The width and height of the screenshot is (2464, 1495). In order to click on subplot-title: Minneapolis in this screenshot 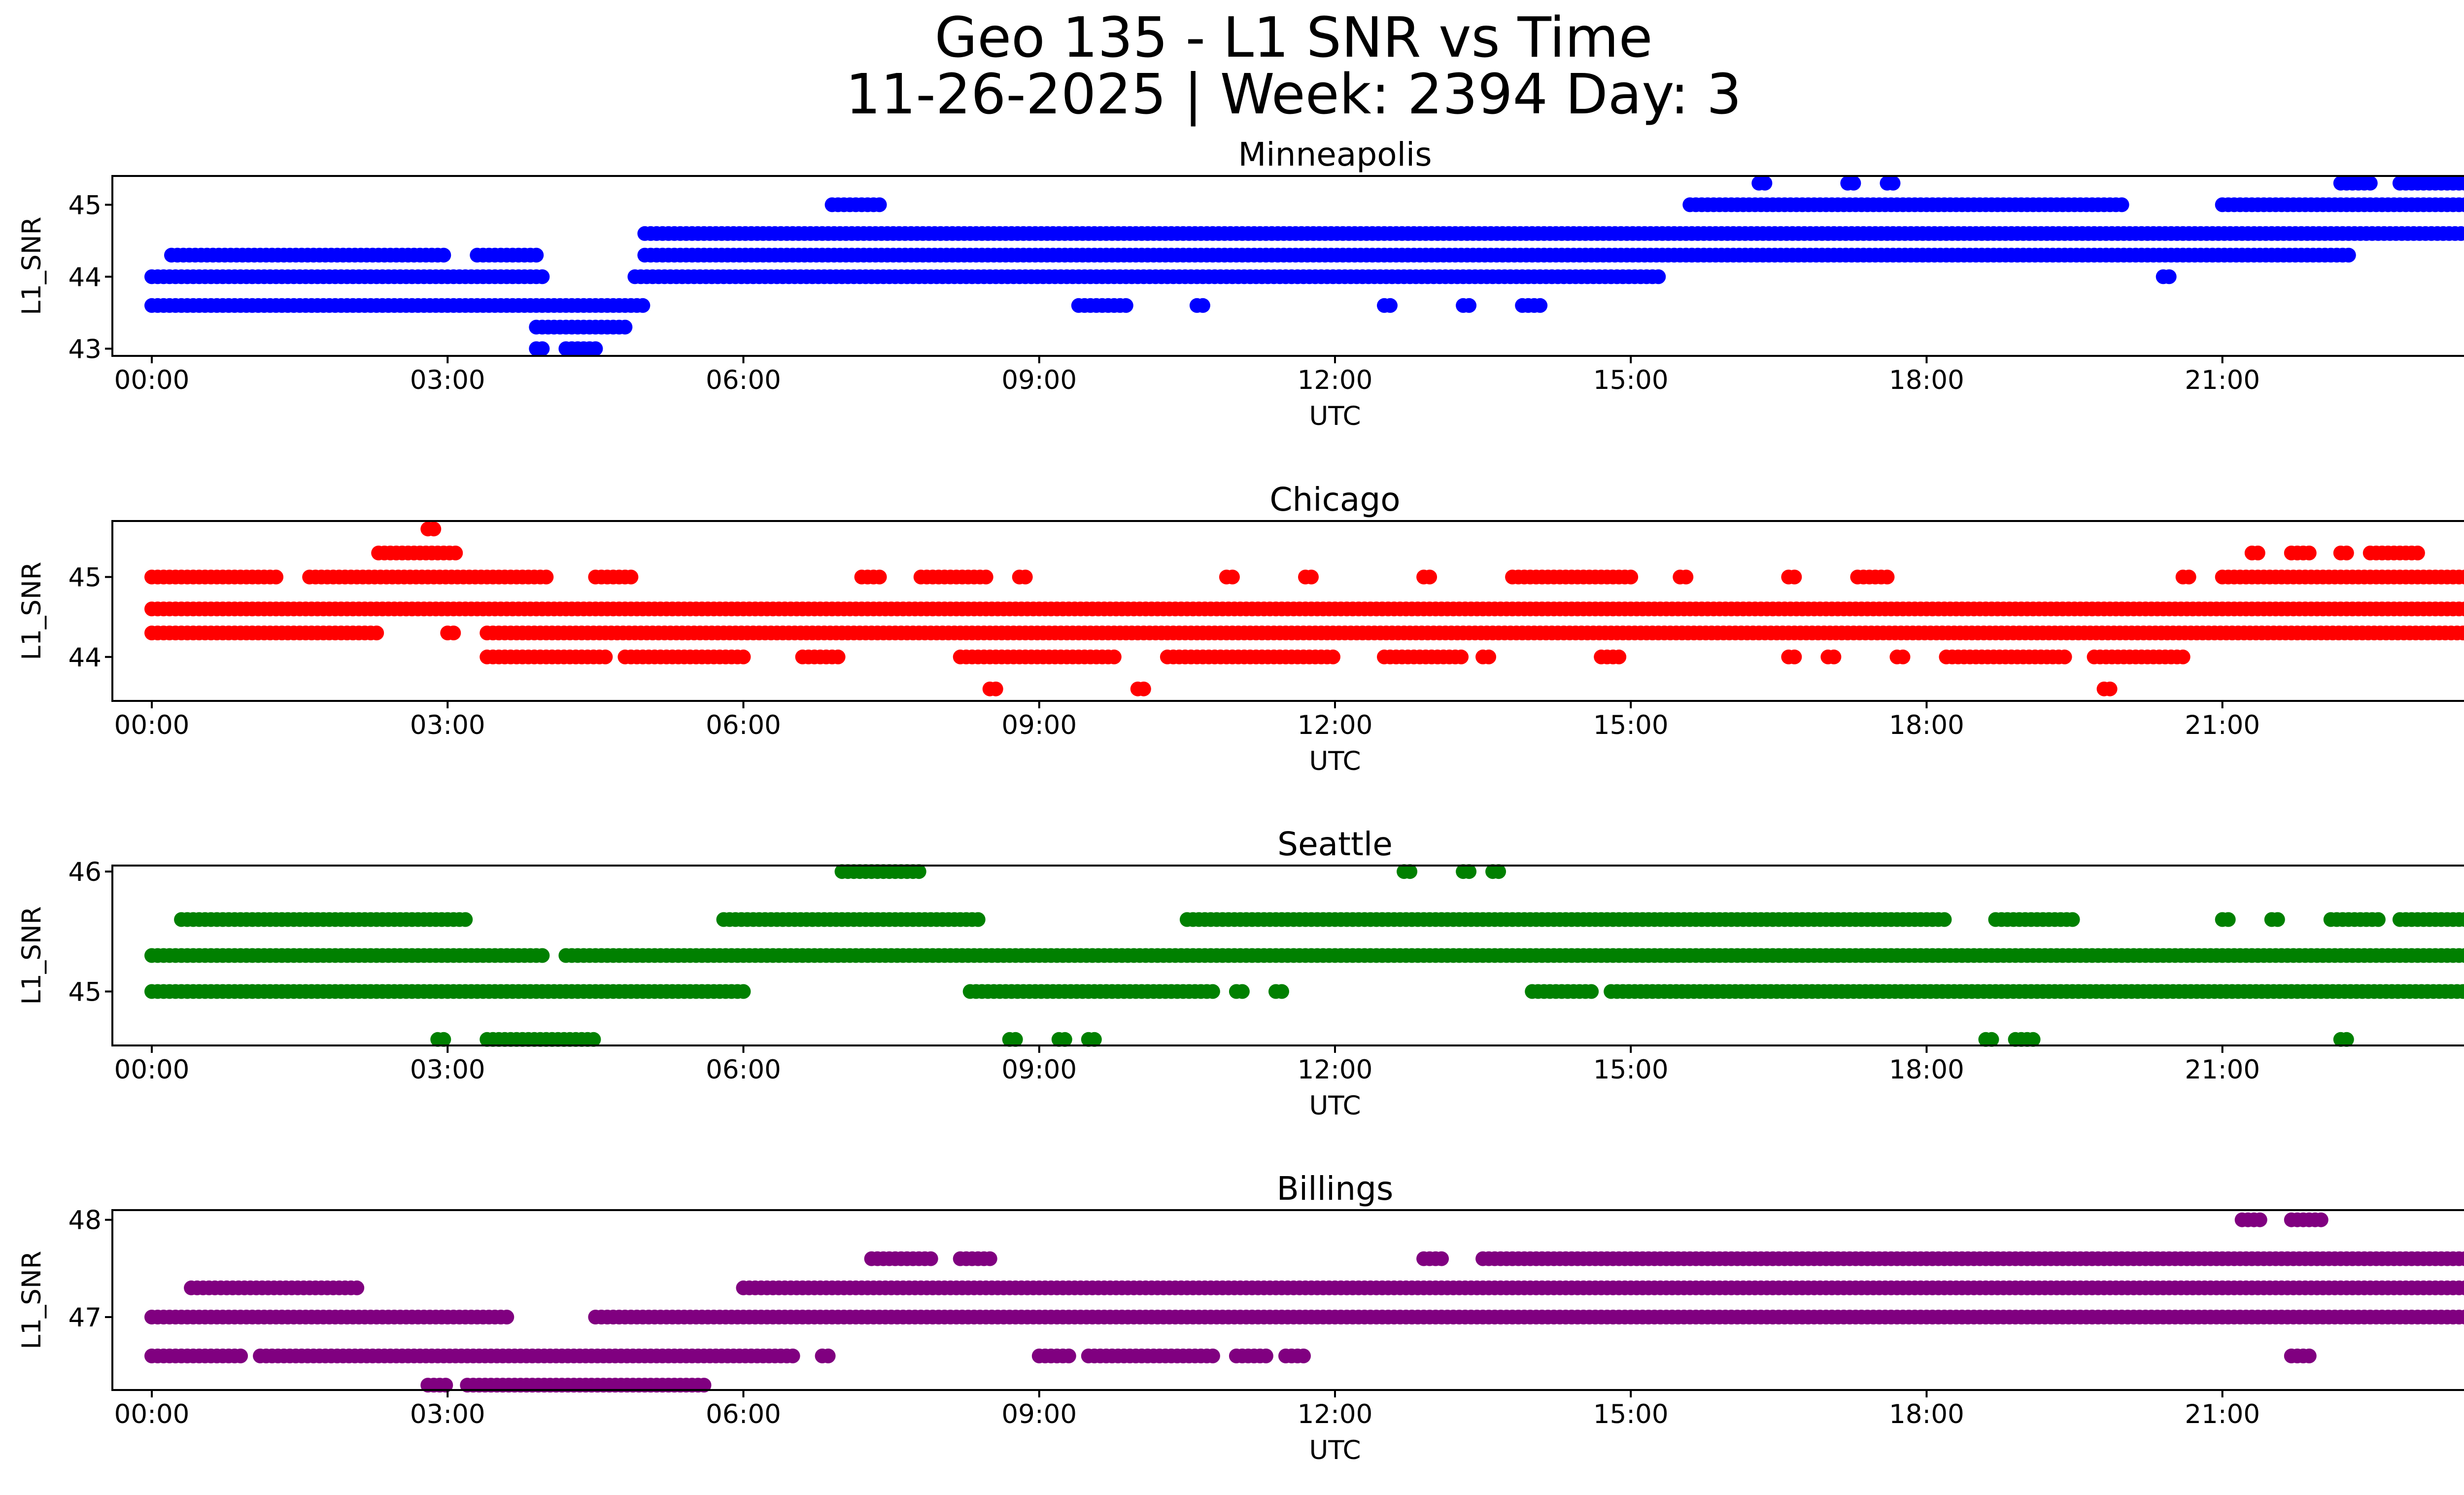, I will do `click(1335, 155)`.